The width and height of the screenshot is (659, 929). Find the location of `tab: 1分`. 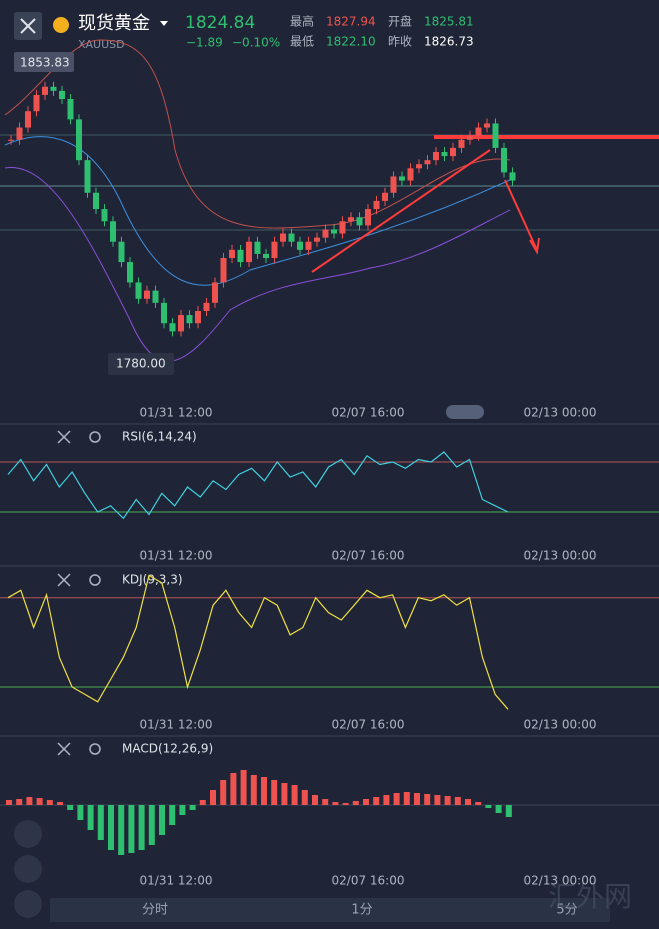

tab: 1分 is located at coordinates (361, 910).